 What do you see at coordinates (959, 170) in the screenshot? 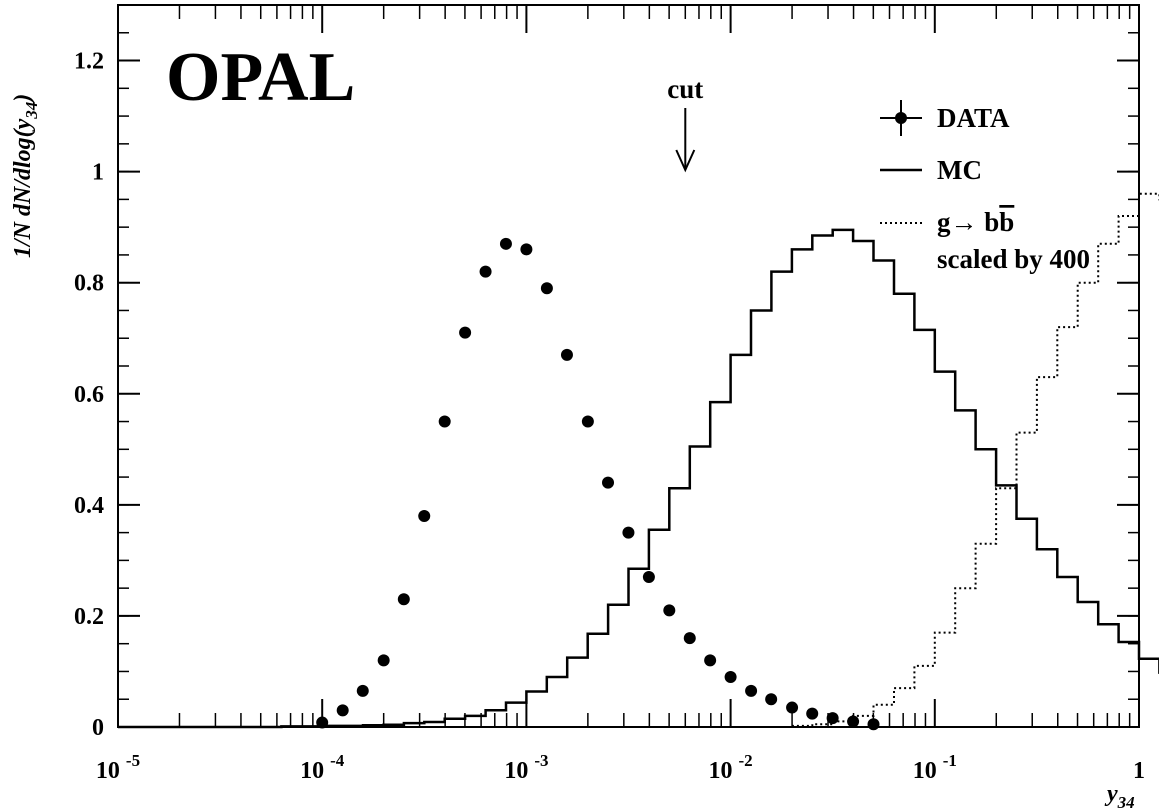
I see `legend-mc-label: MC` at bounding box center [959, 170].